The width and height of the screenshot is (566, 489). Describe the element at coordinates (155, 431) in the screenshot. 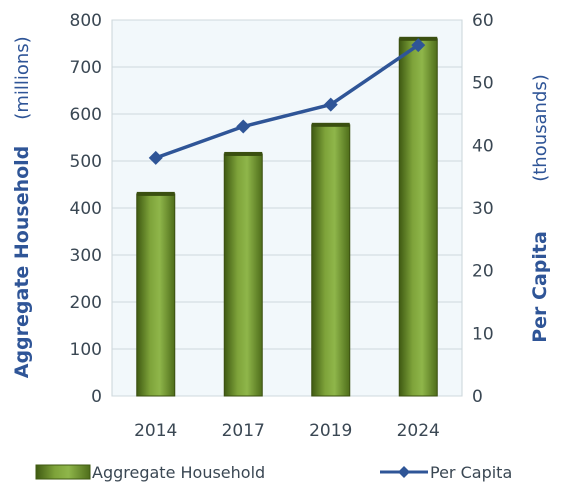

I see `x-tick-label: 2014` at that location.